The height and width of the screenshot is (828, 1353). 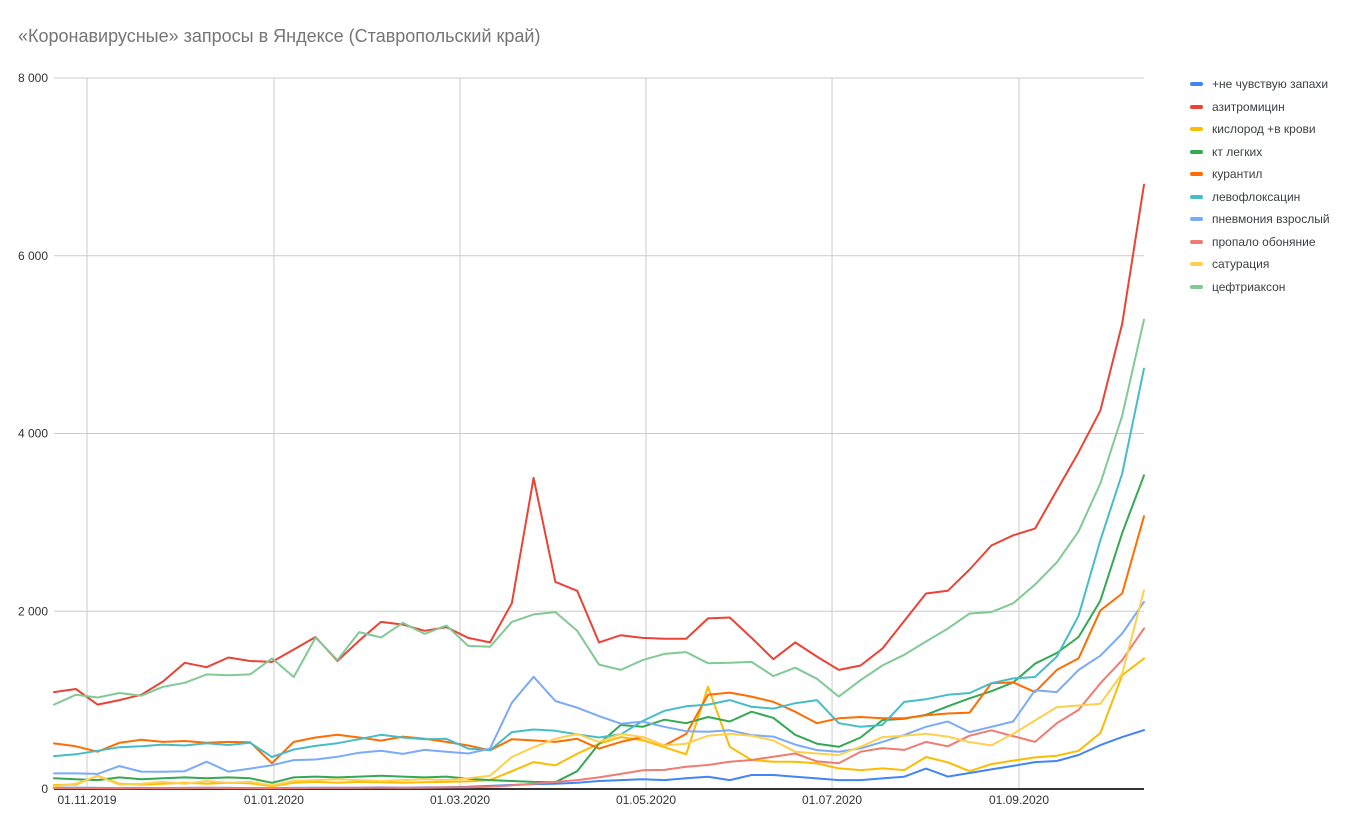 I want to click on legend-item-9: цефтриаксон, so click(x=1260, y=287).